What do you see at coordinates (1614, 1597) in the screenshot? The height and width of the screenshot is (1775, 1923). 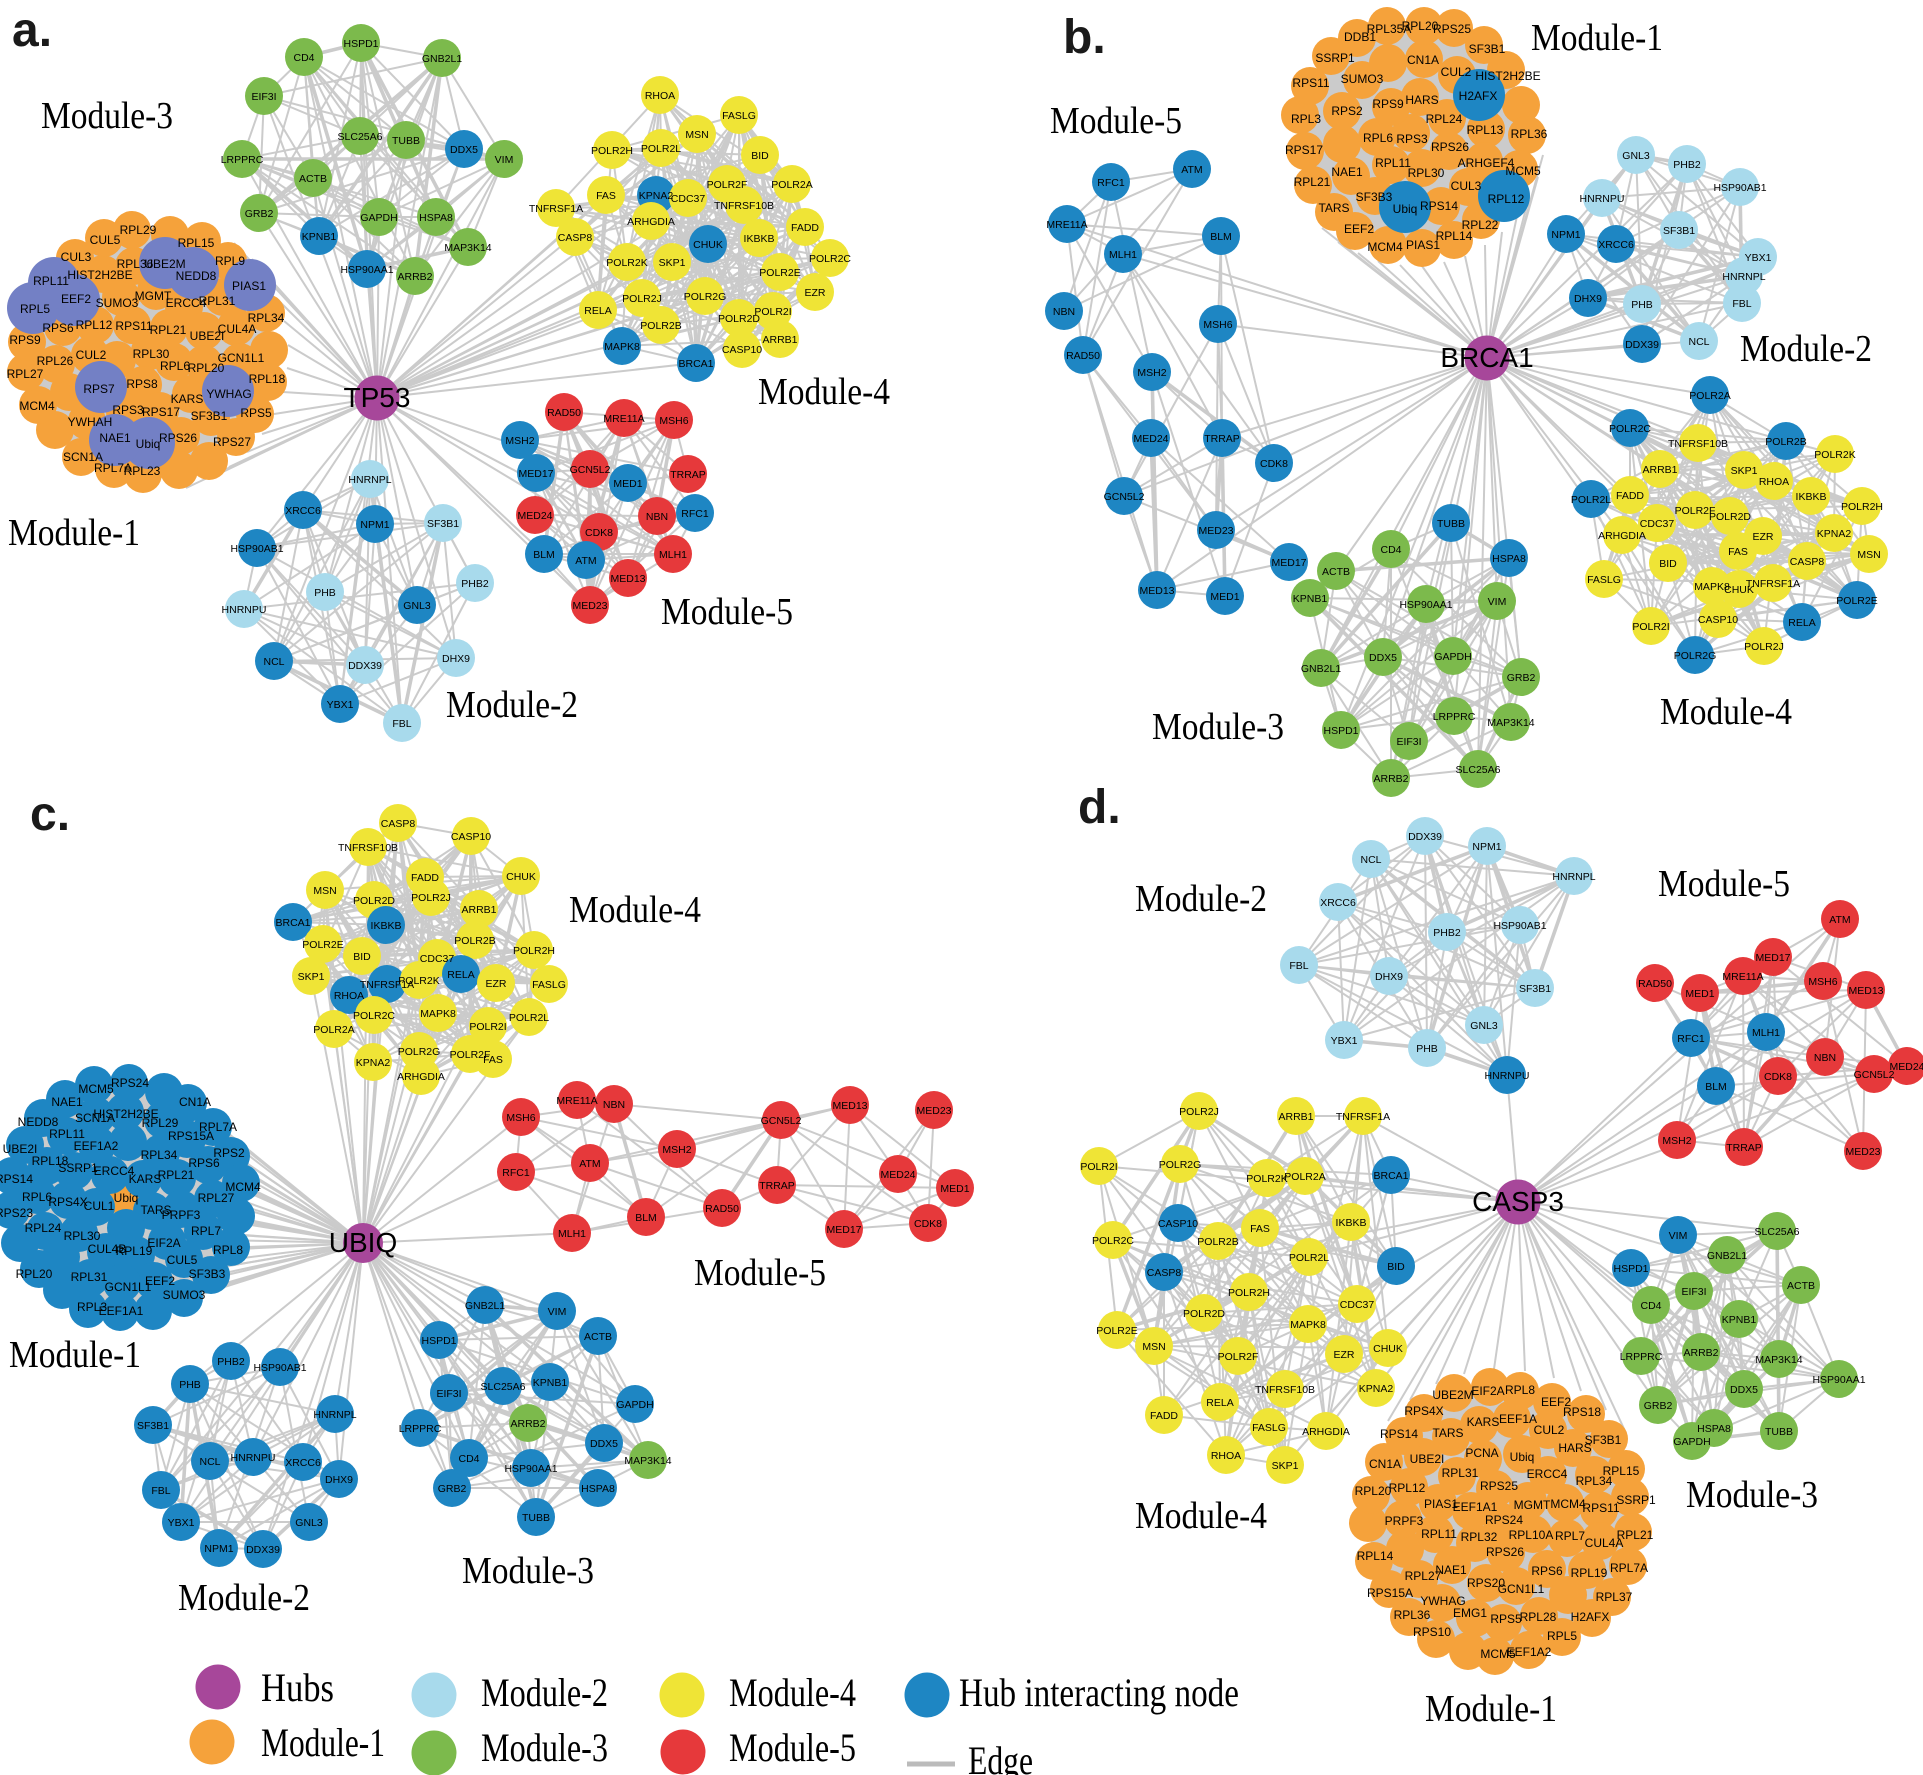 I see `svg-text: RPL37` at bounding box center [1614, 1597].